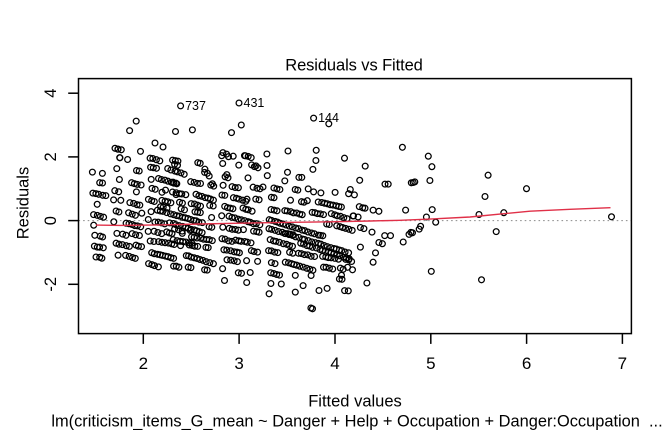 This screenshot has width=672, height=437. What do you see at coordinates (355, 402) in the screenshot?
I see `svg-text: Fitted values` at bounding box center [355, 402].